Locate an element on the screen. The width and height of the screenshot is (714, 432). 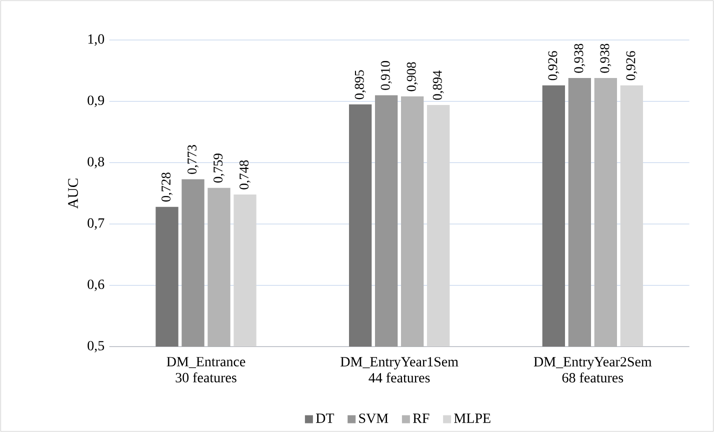
x-tick-label: DM_EntryYear1Sem 44 features is located at coordinates (399, 369).